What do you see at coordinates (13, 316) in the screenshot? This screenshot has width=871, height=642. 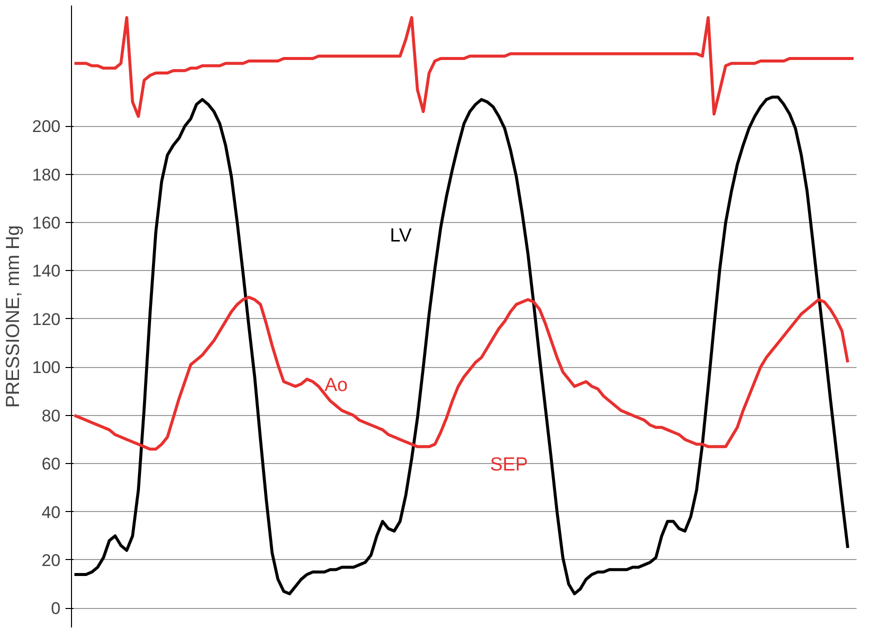 I see `y-axis-title: PRESSIONE, mm Hg` at bounding box center [13, 316].